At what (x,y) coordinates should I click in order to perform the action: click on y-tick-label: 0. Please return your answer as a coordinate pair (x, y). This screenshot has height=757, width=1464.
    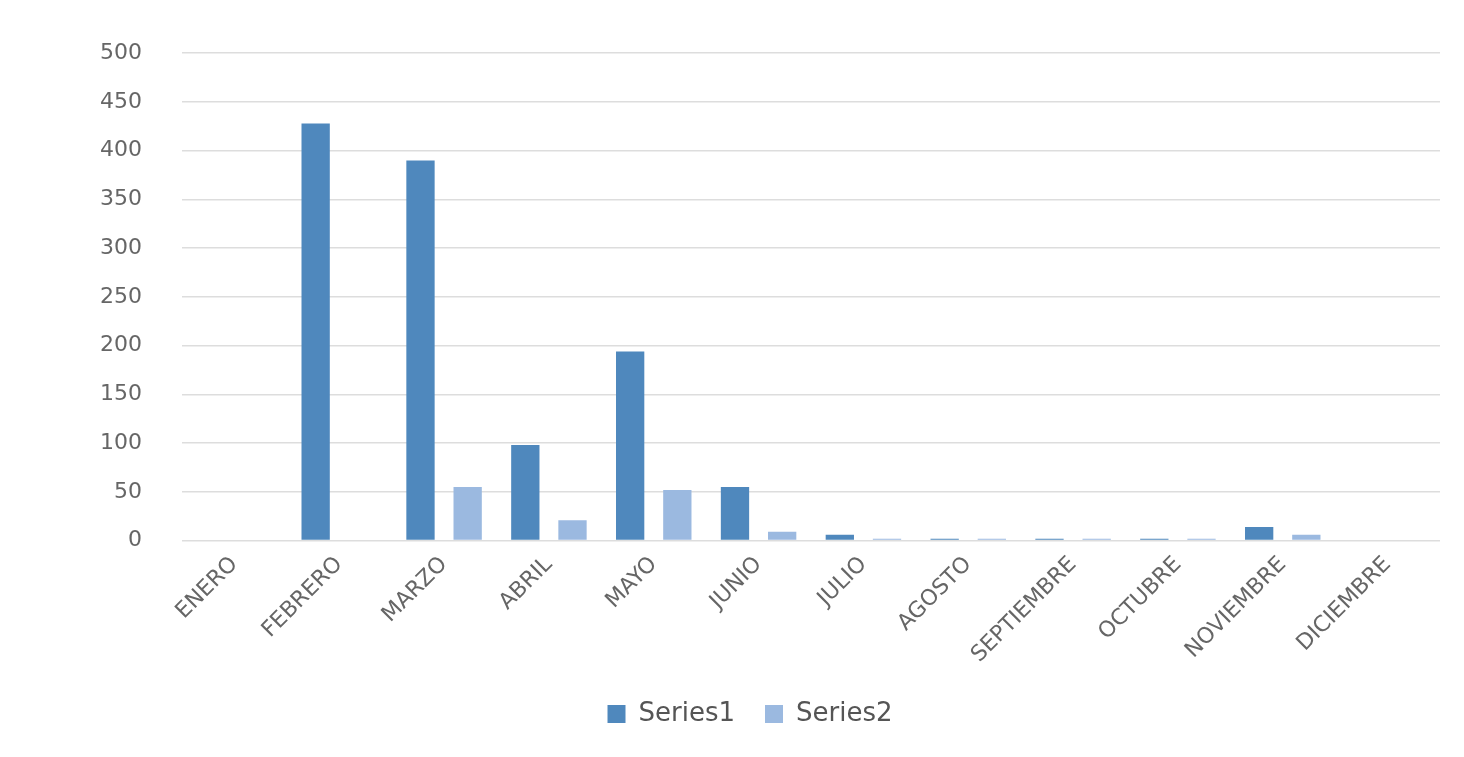
    Looking at the image, I should click on (134, 539).